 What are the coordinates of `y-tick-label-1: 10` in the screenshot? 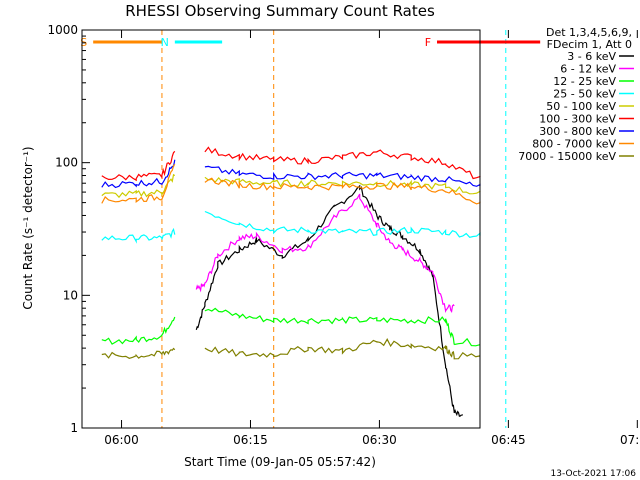 It's located at (70, 295).